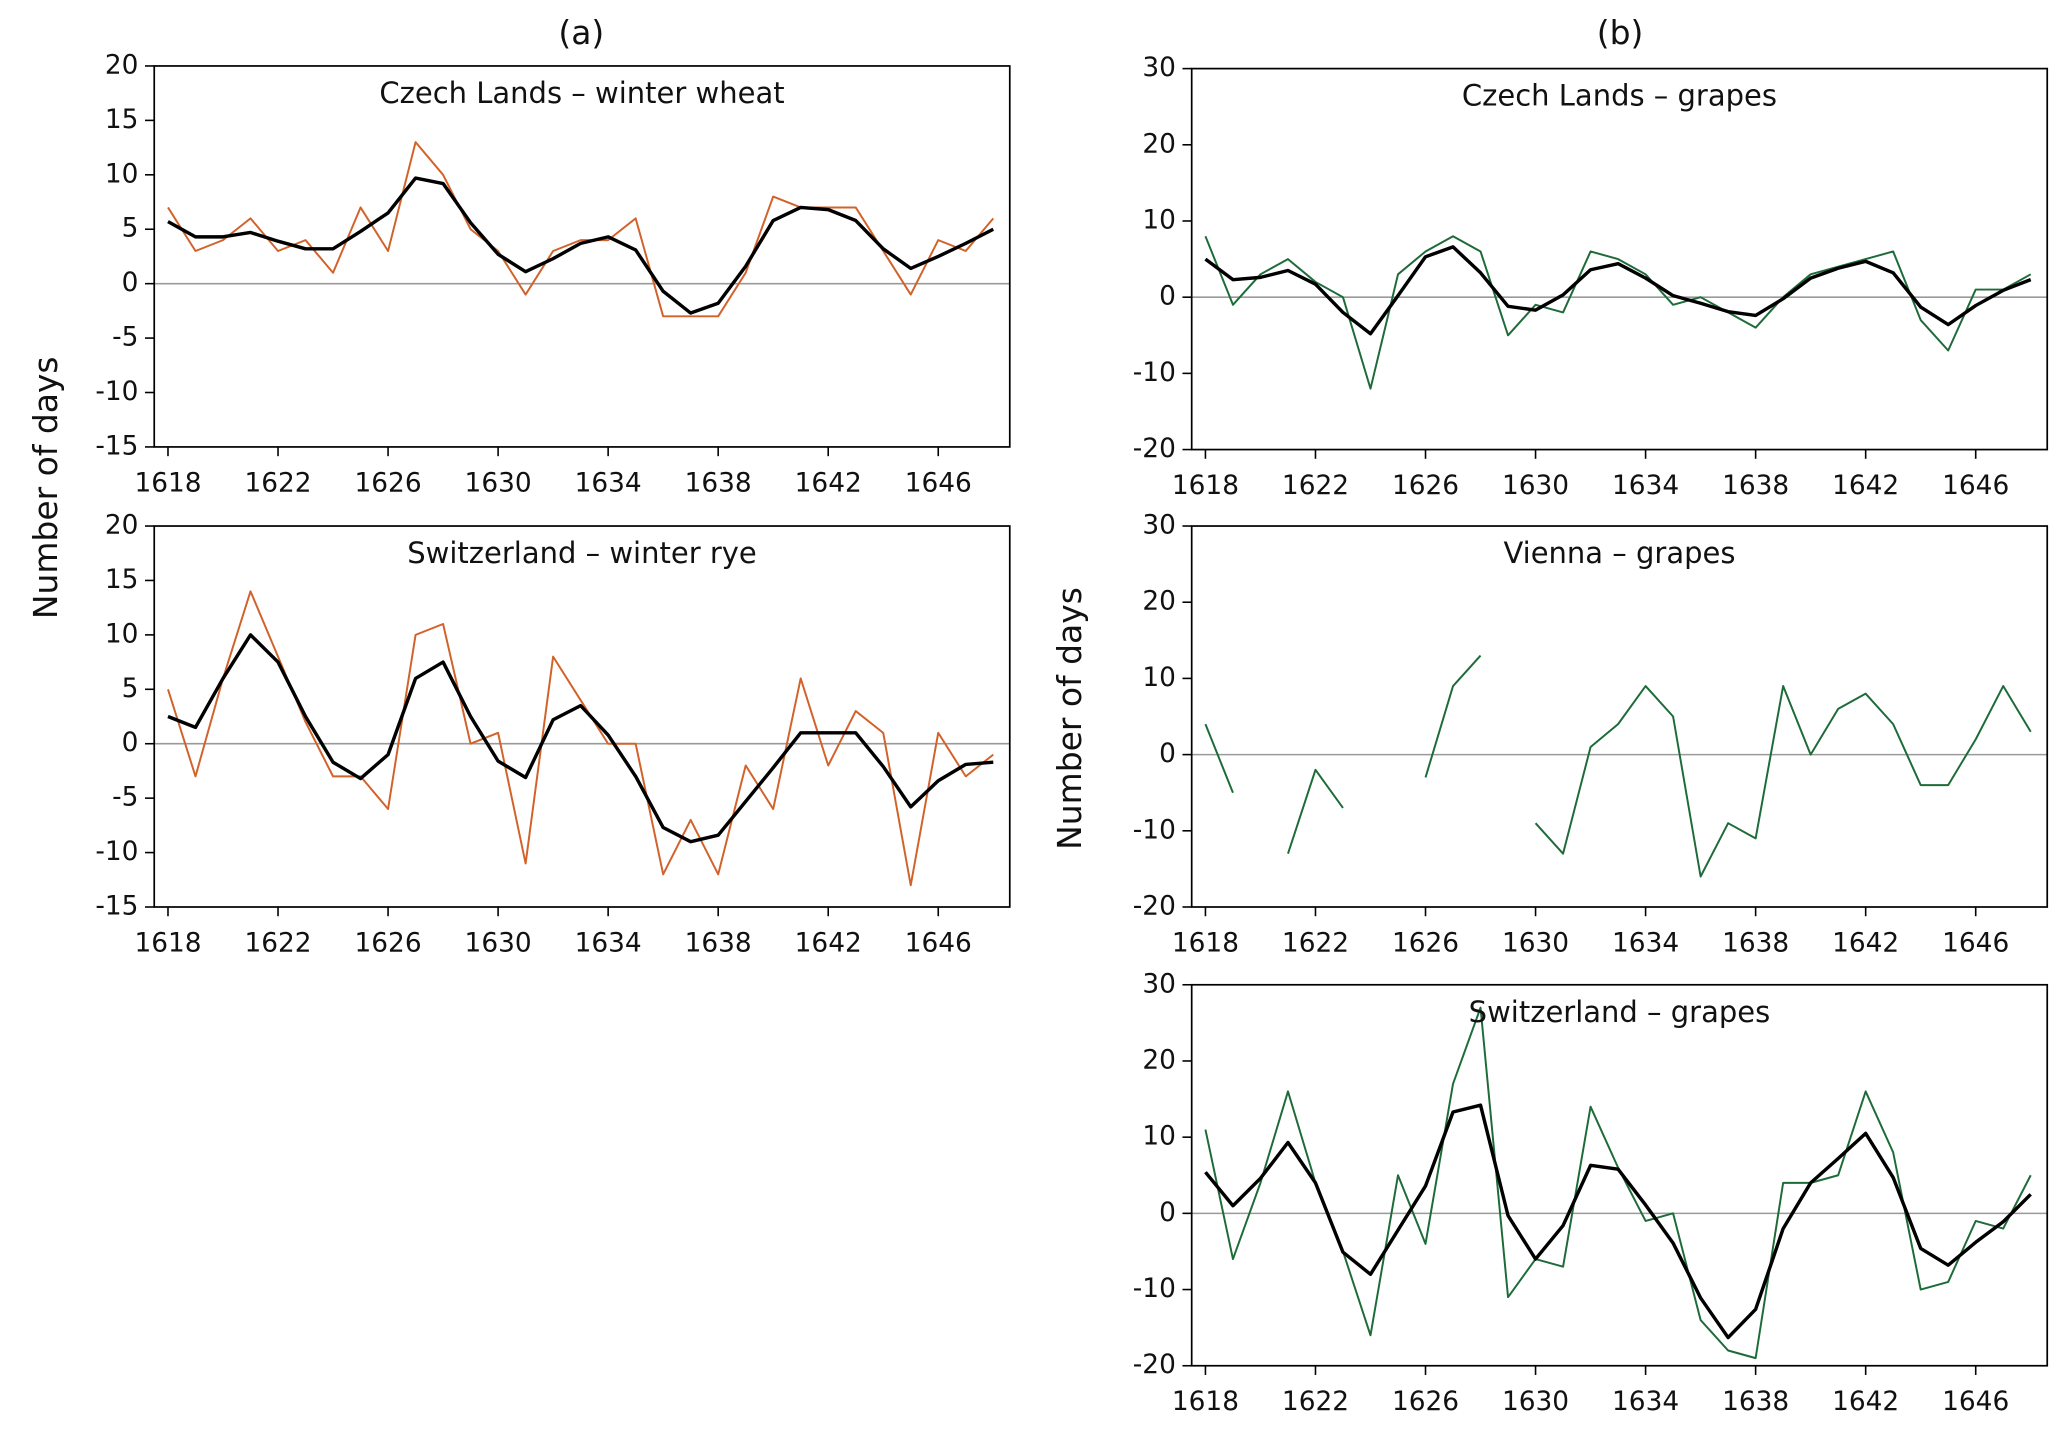 The height and width of the screenshot is (1435, 2067). What do you see at coordinates (581, 32) in the screenshot?
I see `column-label: (a)` at bounding box center [581, 32].